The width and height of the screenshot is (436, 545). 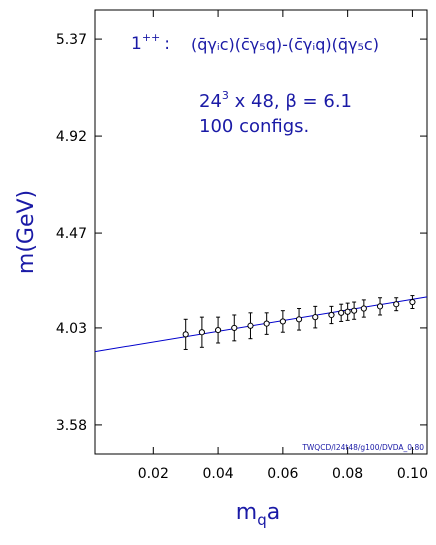 What do you see at coordinates (210, 101) in the screenshot?
I see `lattice-base: 24` at bounding box center [210, 101].